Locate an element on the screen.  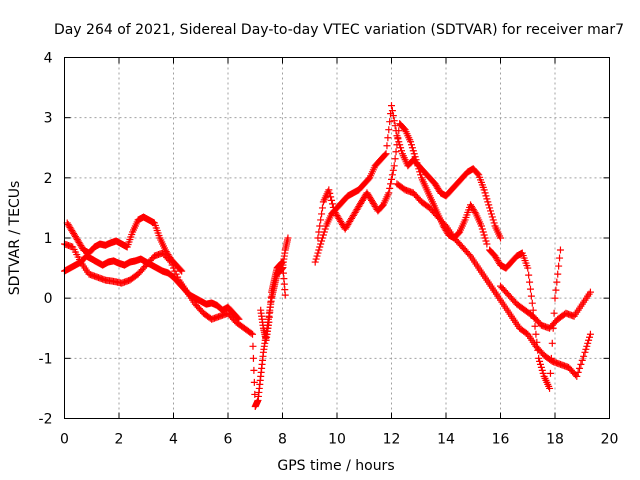
x-tick-label: 16 is located at coordinates (501, 440).